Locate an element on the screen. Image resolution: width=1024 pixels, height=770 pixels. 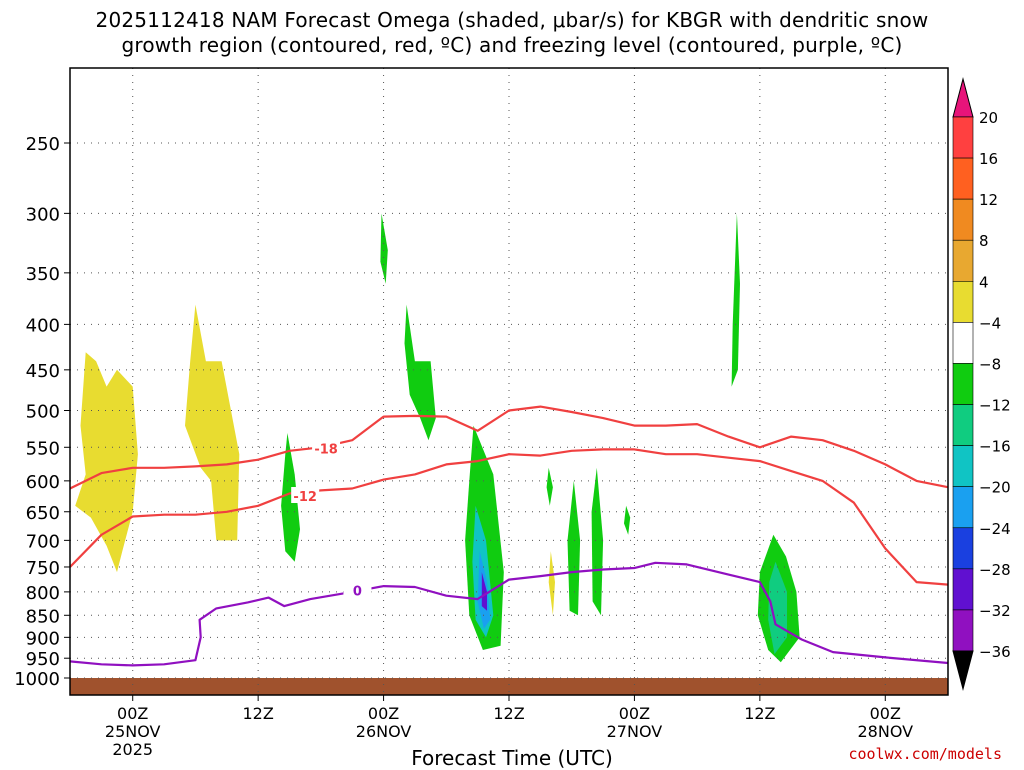
colorbar-label: −32 is located at coordinates (995, 611).